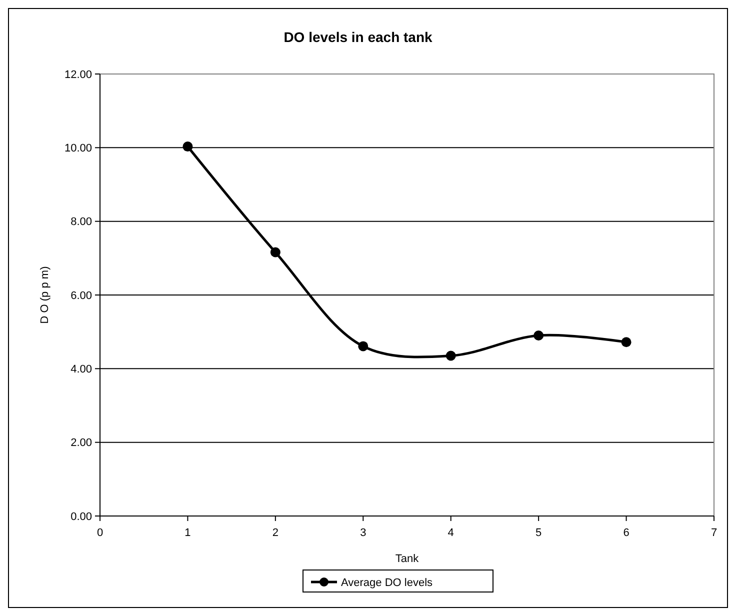 Image resolution: width=736 pixels, height=616 pixels. What do you see at coordinates (387, 582) in the screenshot?
I see `legend-label: Average DO levels` at bounding box center [387, 582].